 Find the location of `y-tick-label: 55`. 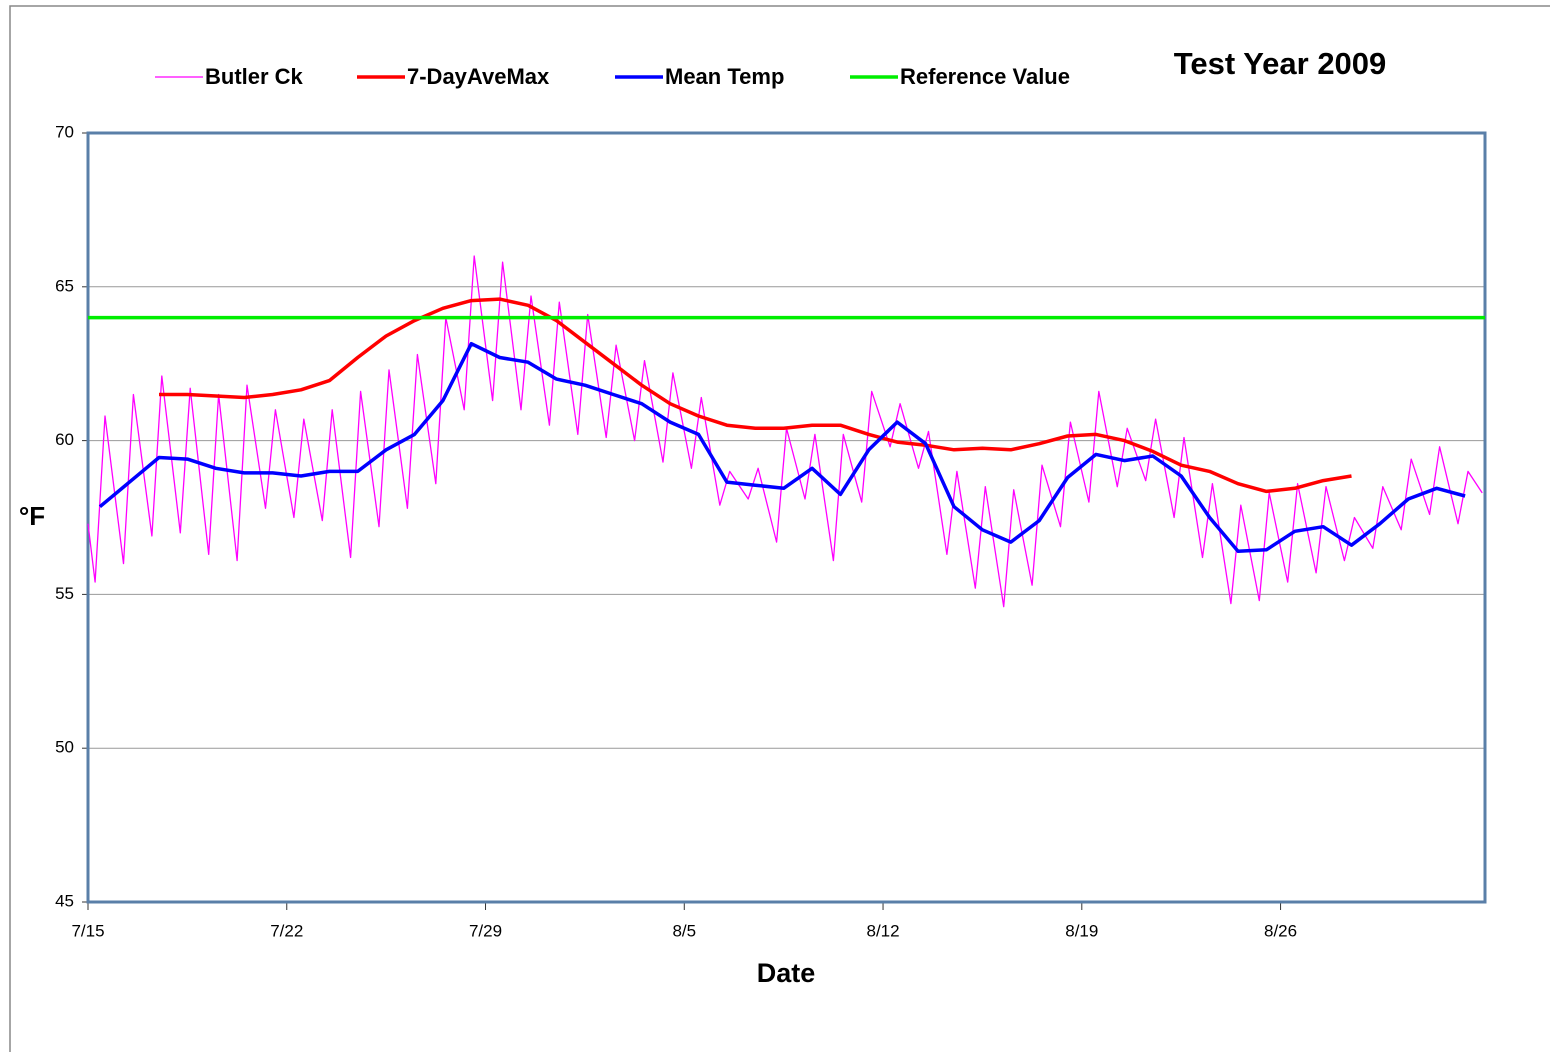

y-tick-label: 55 is located at coordinates (64, 593).